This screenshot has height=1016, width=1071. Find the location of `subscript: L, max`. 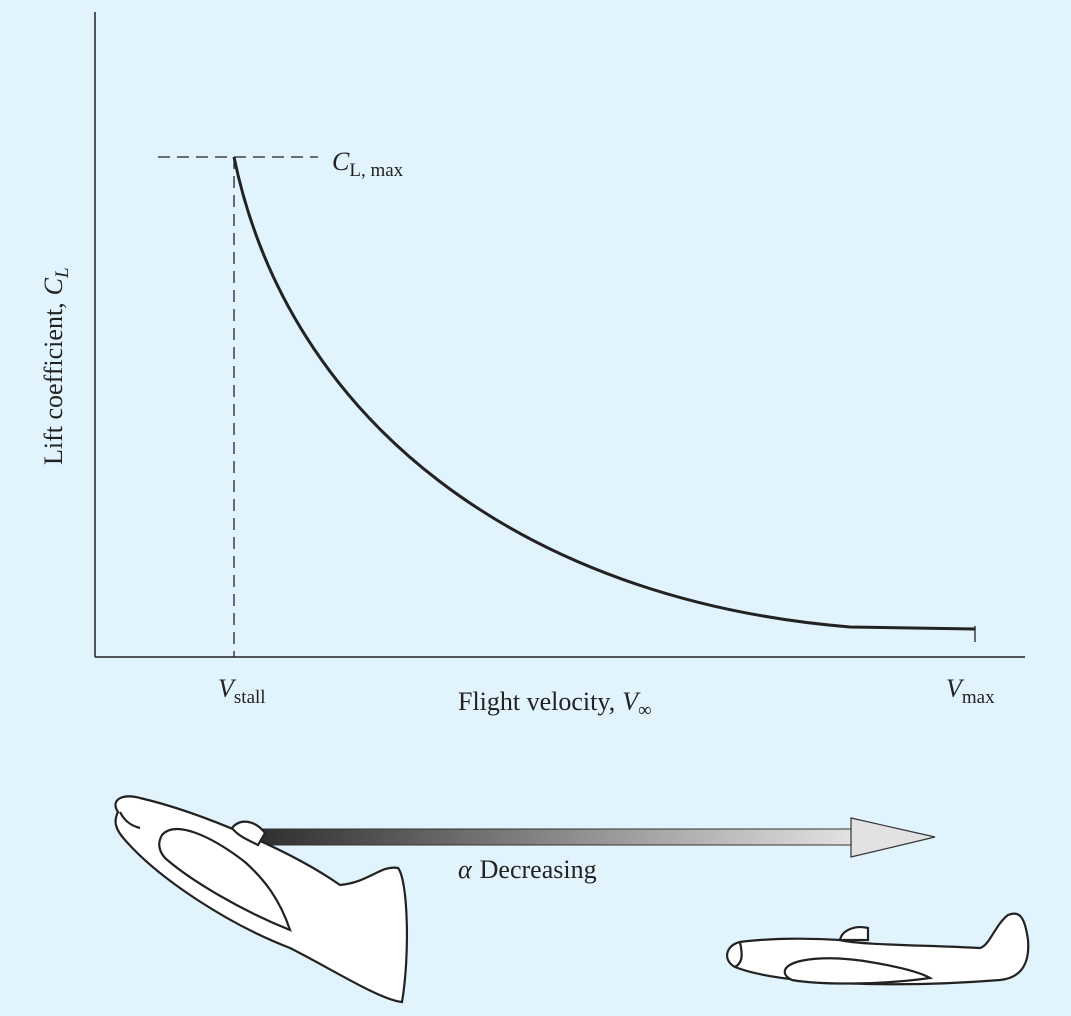

subscript: L, max is located at coordinates (376, 170).